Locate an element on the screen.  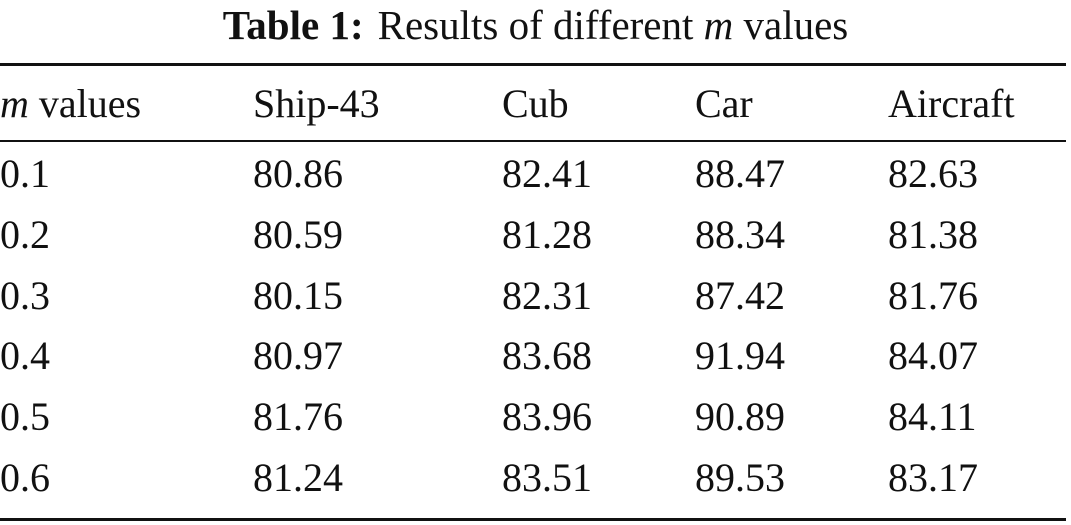
header-aircraft: Aircraft is located at coordinates (951, 103).